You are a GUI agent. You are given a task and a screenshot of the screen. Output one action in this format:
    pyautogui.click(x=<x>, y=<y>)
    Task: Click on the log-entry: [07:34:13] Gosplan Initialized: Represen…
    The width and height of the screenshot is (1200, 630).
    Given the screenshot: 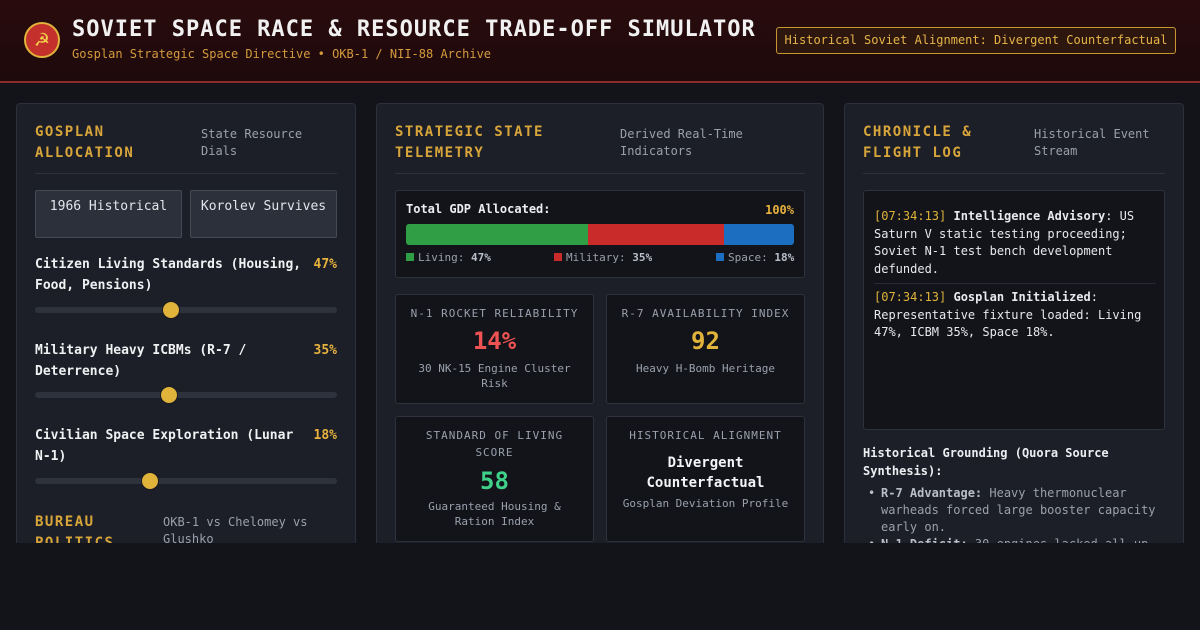 What is the action you would take?
    pyautogui.click(x=1008, y=314)
    